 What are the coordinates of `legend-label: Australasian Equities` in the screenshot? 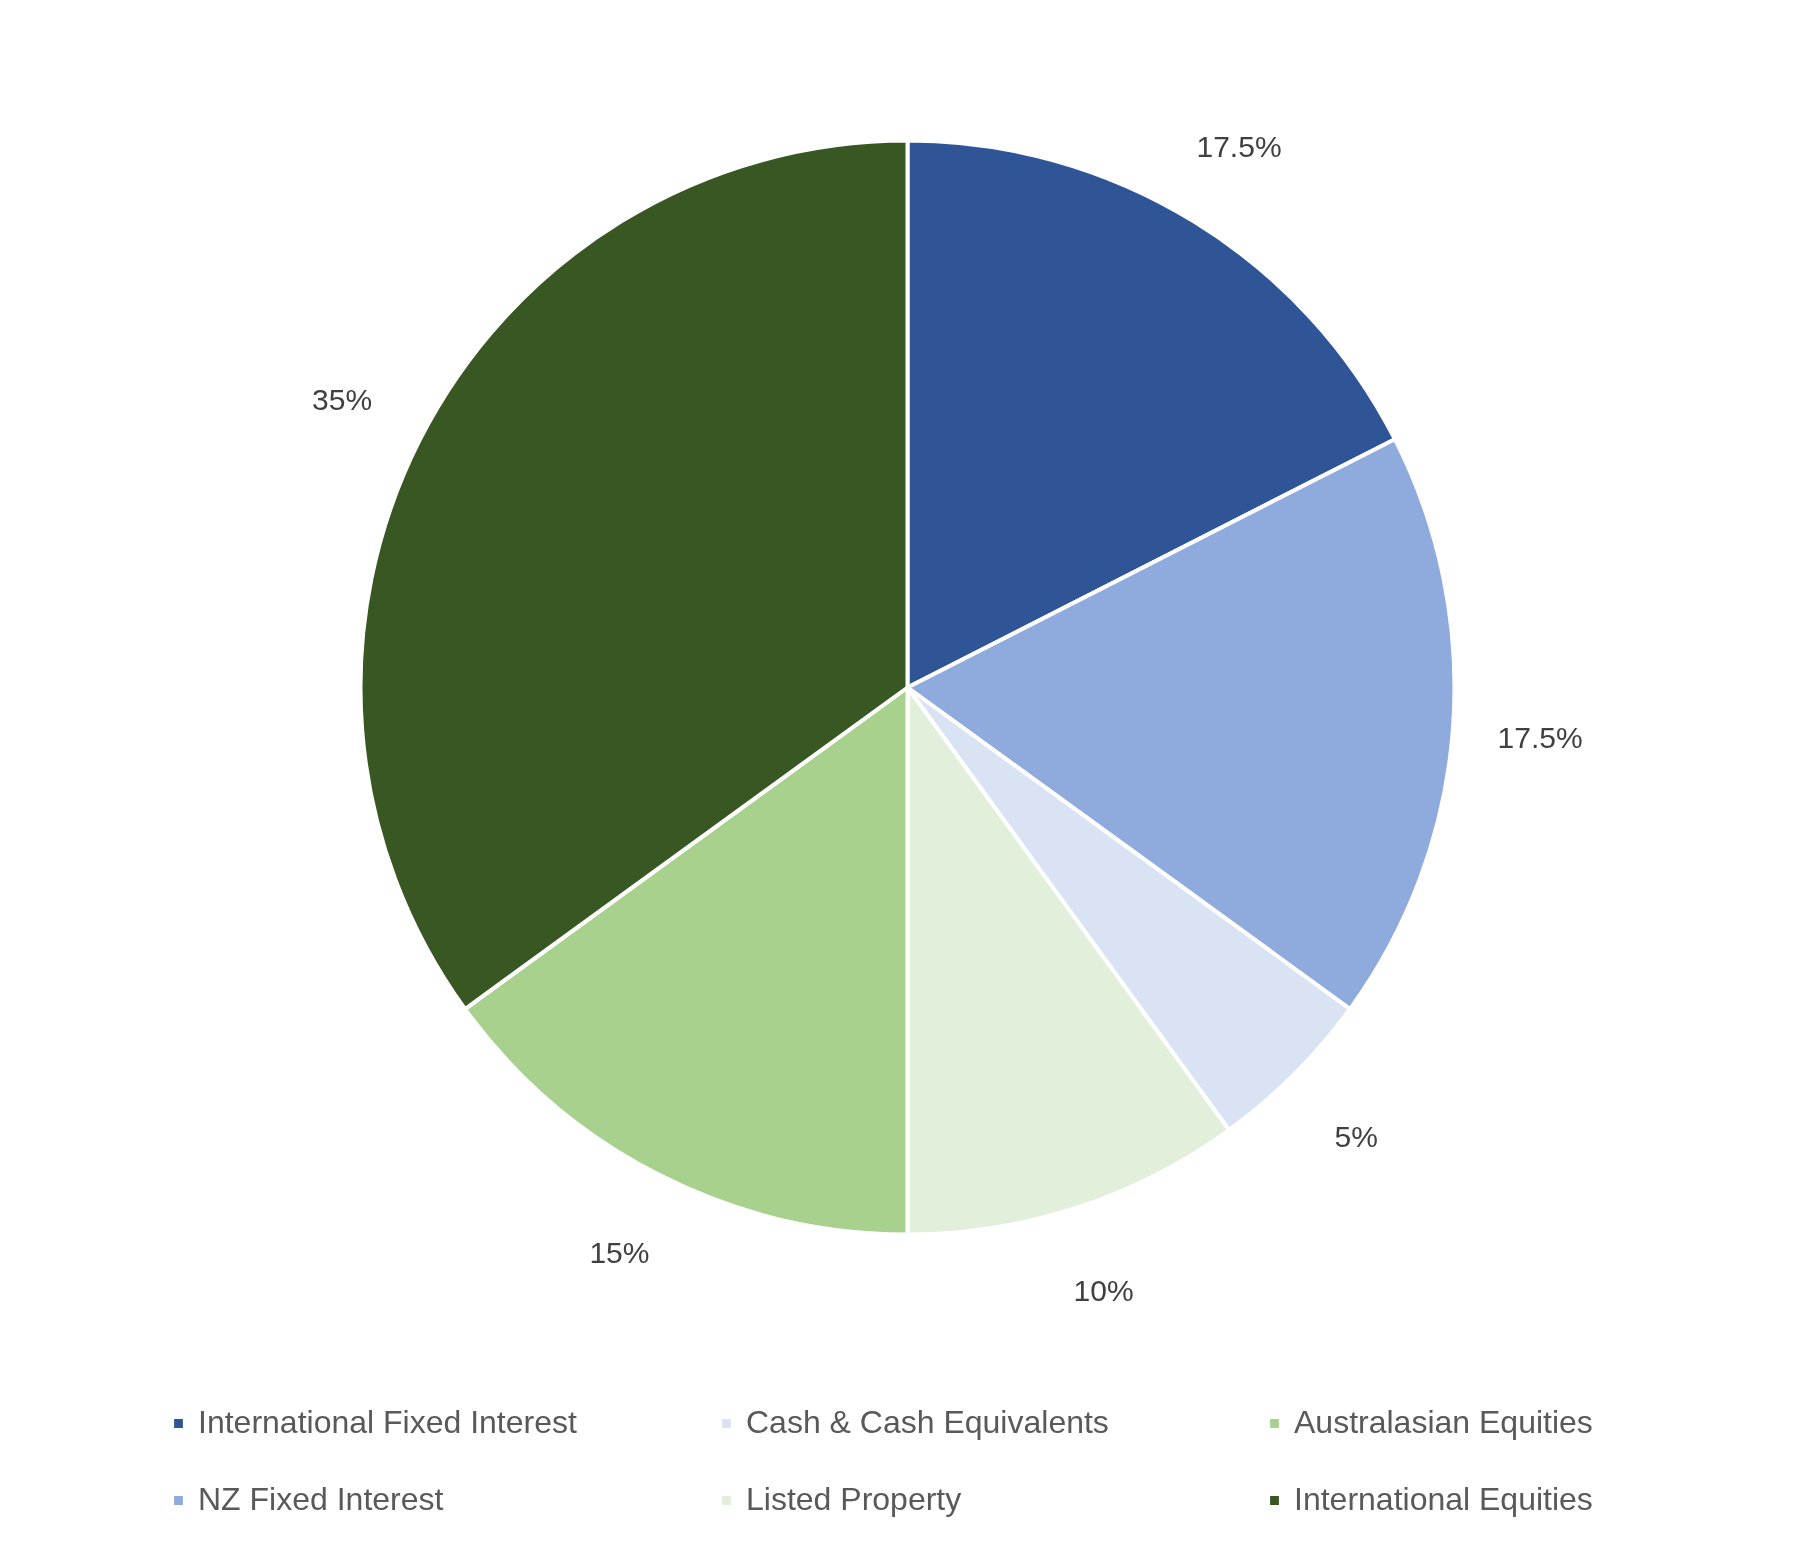 It's located at (1444, 1422).